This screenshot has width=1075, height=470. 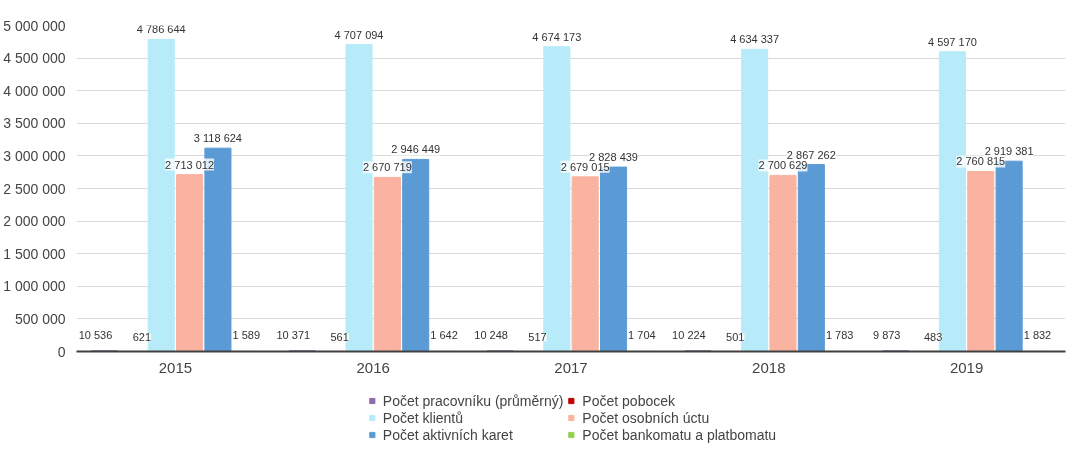 What do you see at coordinates (34, 90) in the screenshot?
I see `y-tick-label: 4 000 000` at bounding box center [34, 90].